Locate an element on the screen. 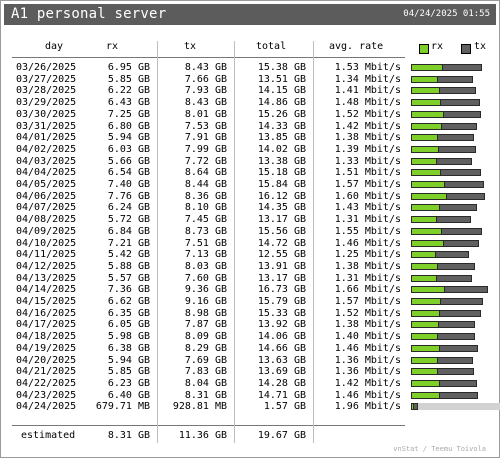  cell-day: 04/04/2025 is located at coordinates (46, 173).